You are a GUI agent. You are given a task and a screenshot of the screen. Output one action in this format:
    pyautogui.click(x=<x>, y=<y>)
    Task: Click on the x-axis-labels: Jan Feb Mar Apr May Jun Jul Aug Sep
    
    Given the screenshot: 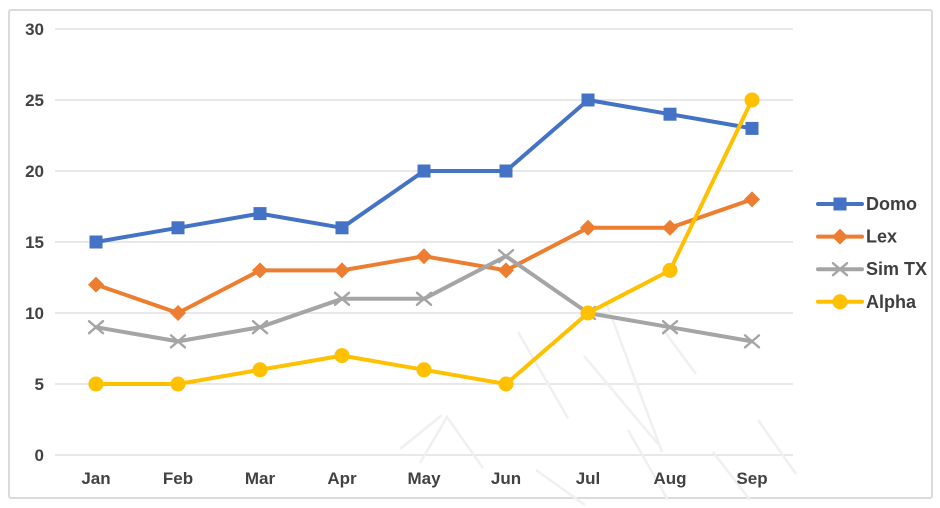 What is the action you would take?
    pyautogui.click(x=424, y=478)
    